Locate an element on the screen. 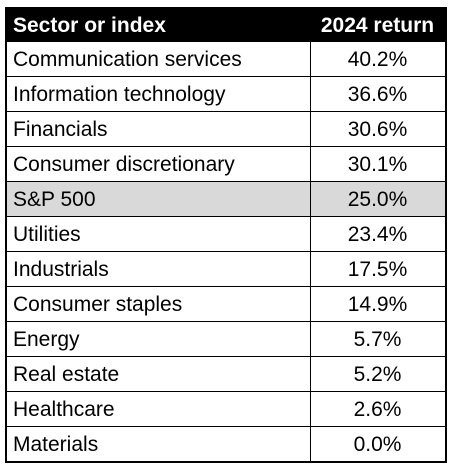  return-cell: 23.4% is located at coordinates (377, 234).